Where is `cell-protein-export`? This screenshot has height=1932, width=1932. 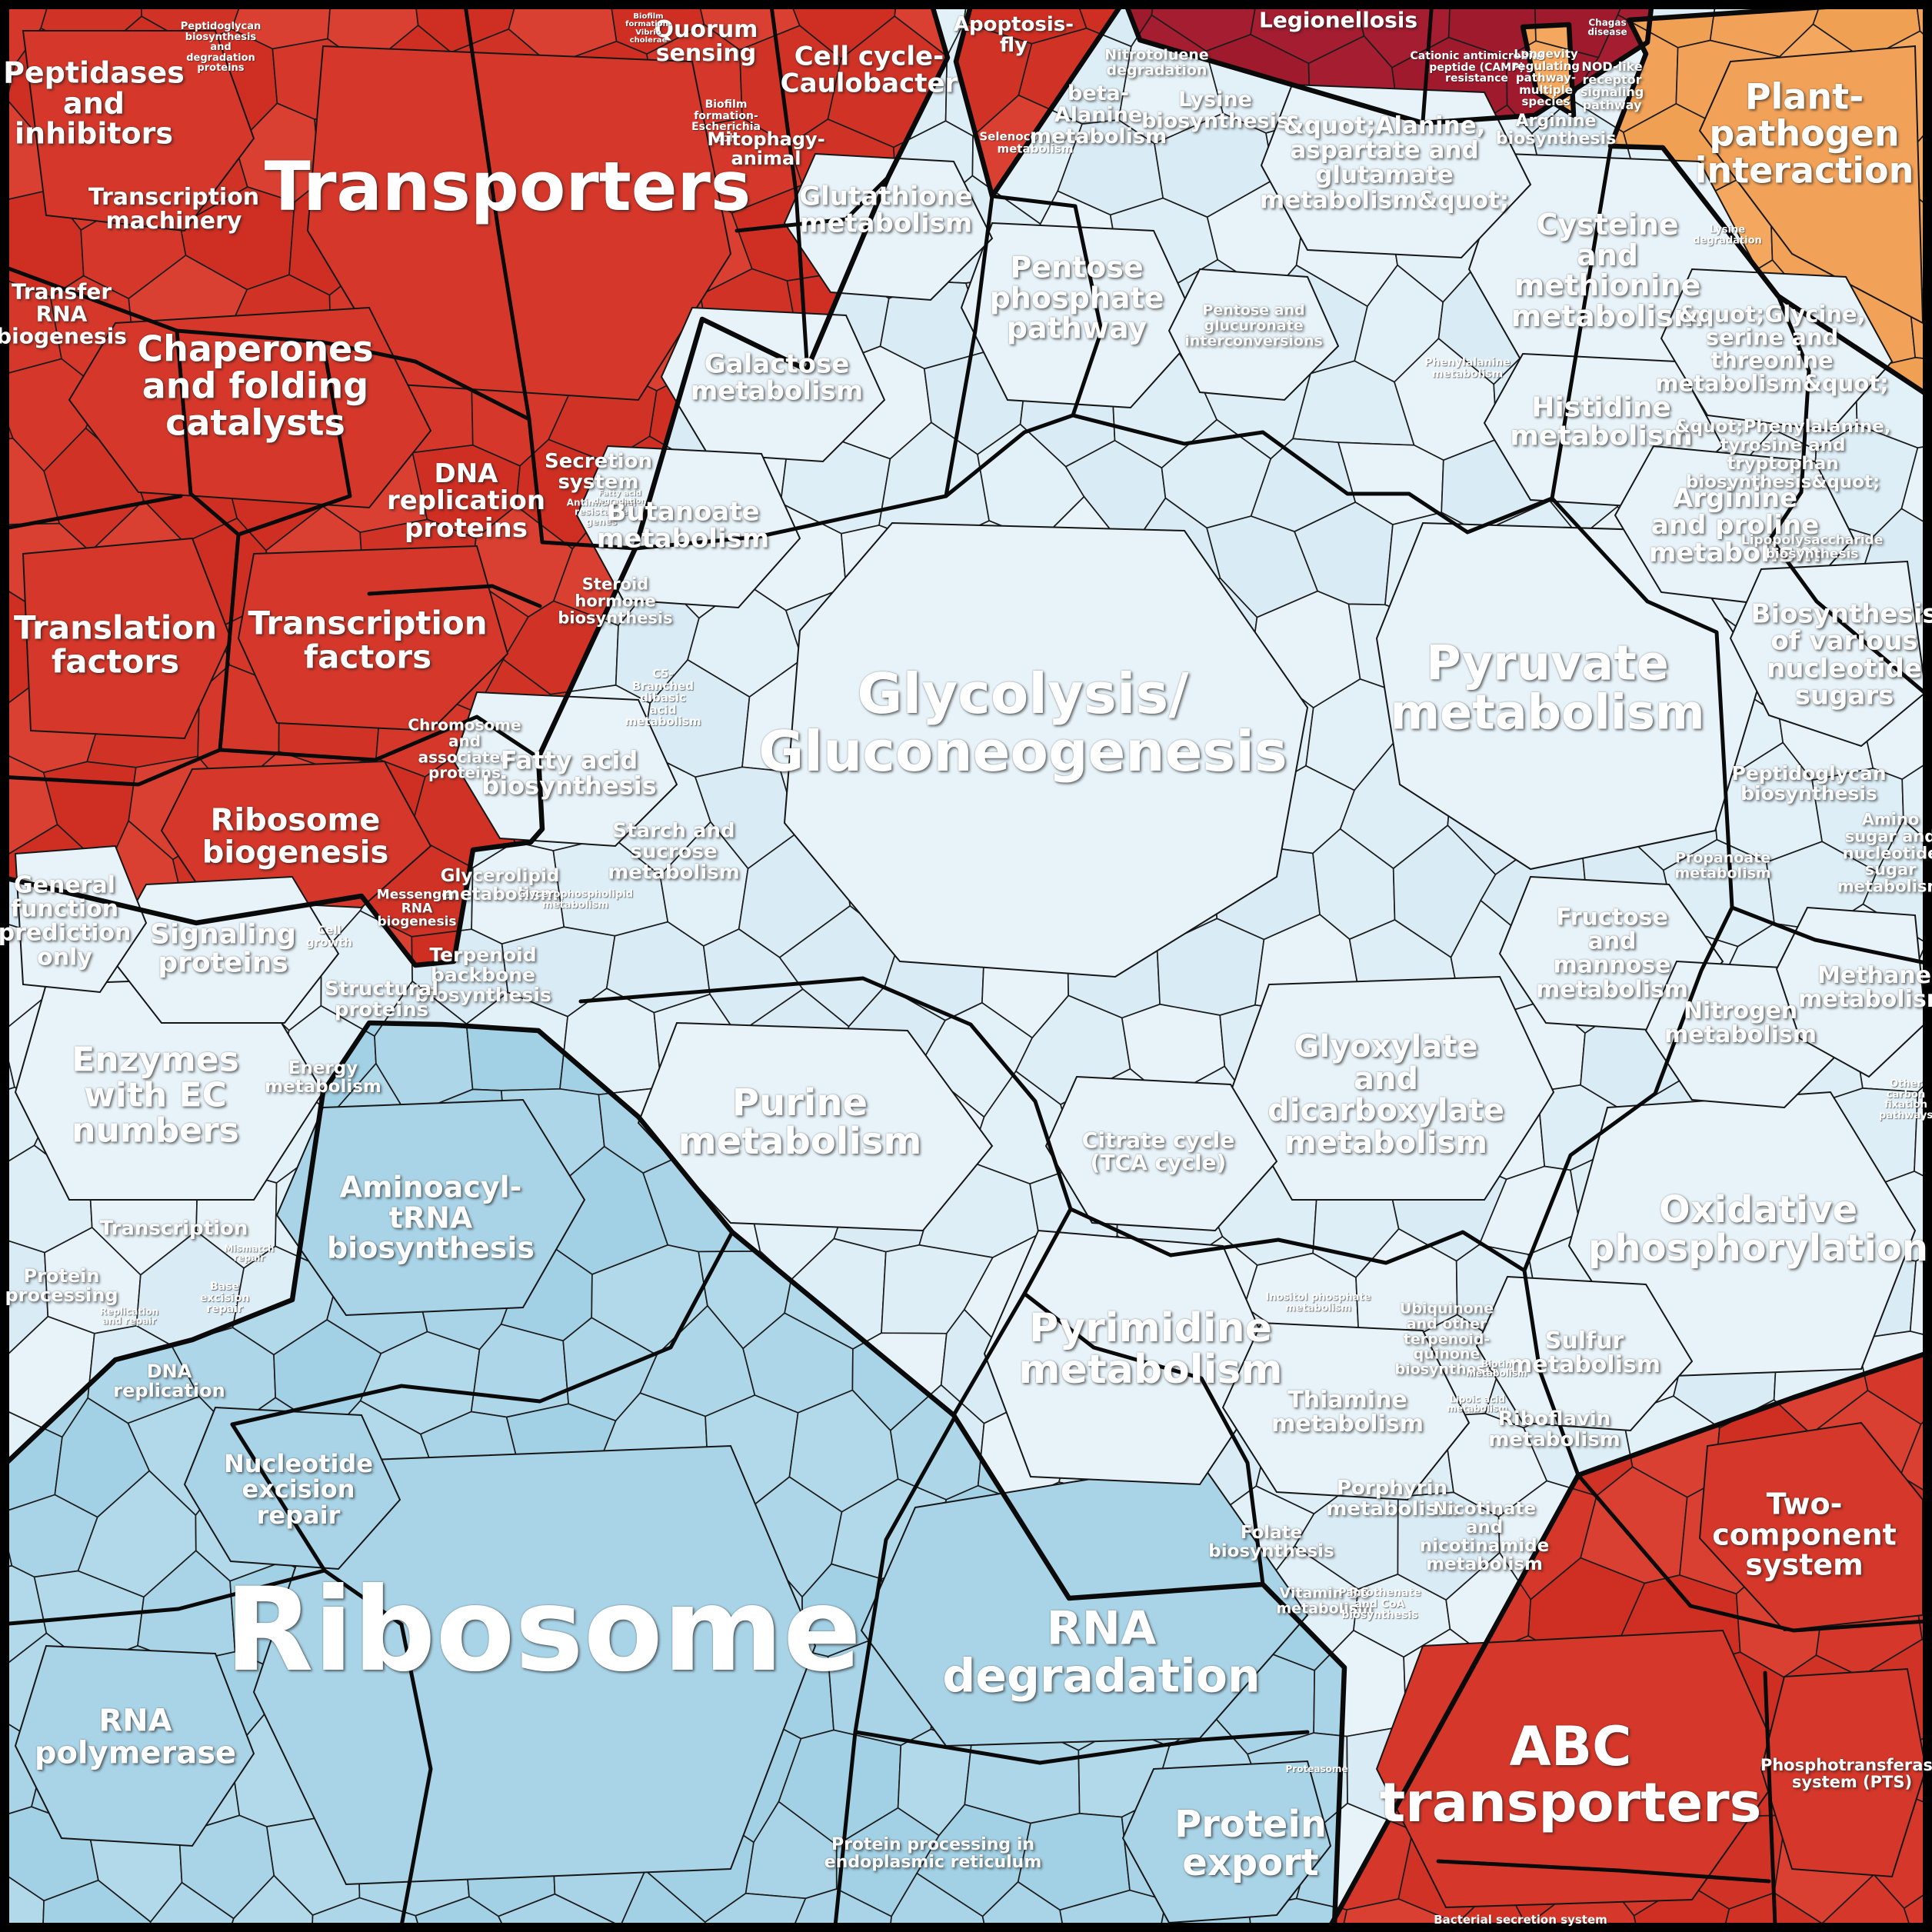 cell-protein-export is located at coordinates (1226, 1842).